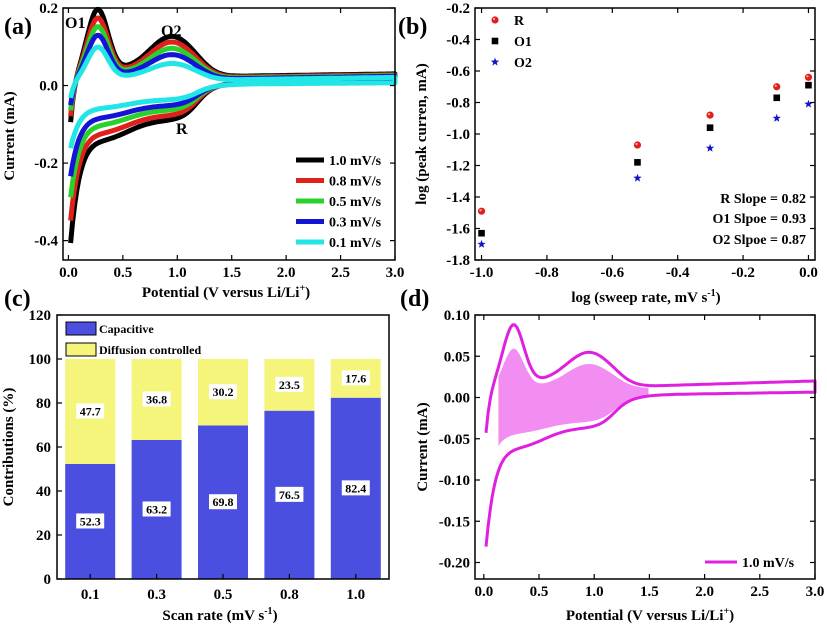 The height and width of the screenshot is (633, 827). I want to click on legend-label-a: 0.5 mV/s, so click(355, 202).